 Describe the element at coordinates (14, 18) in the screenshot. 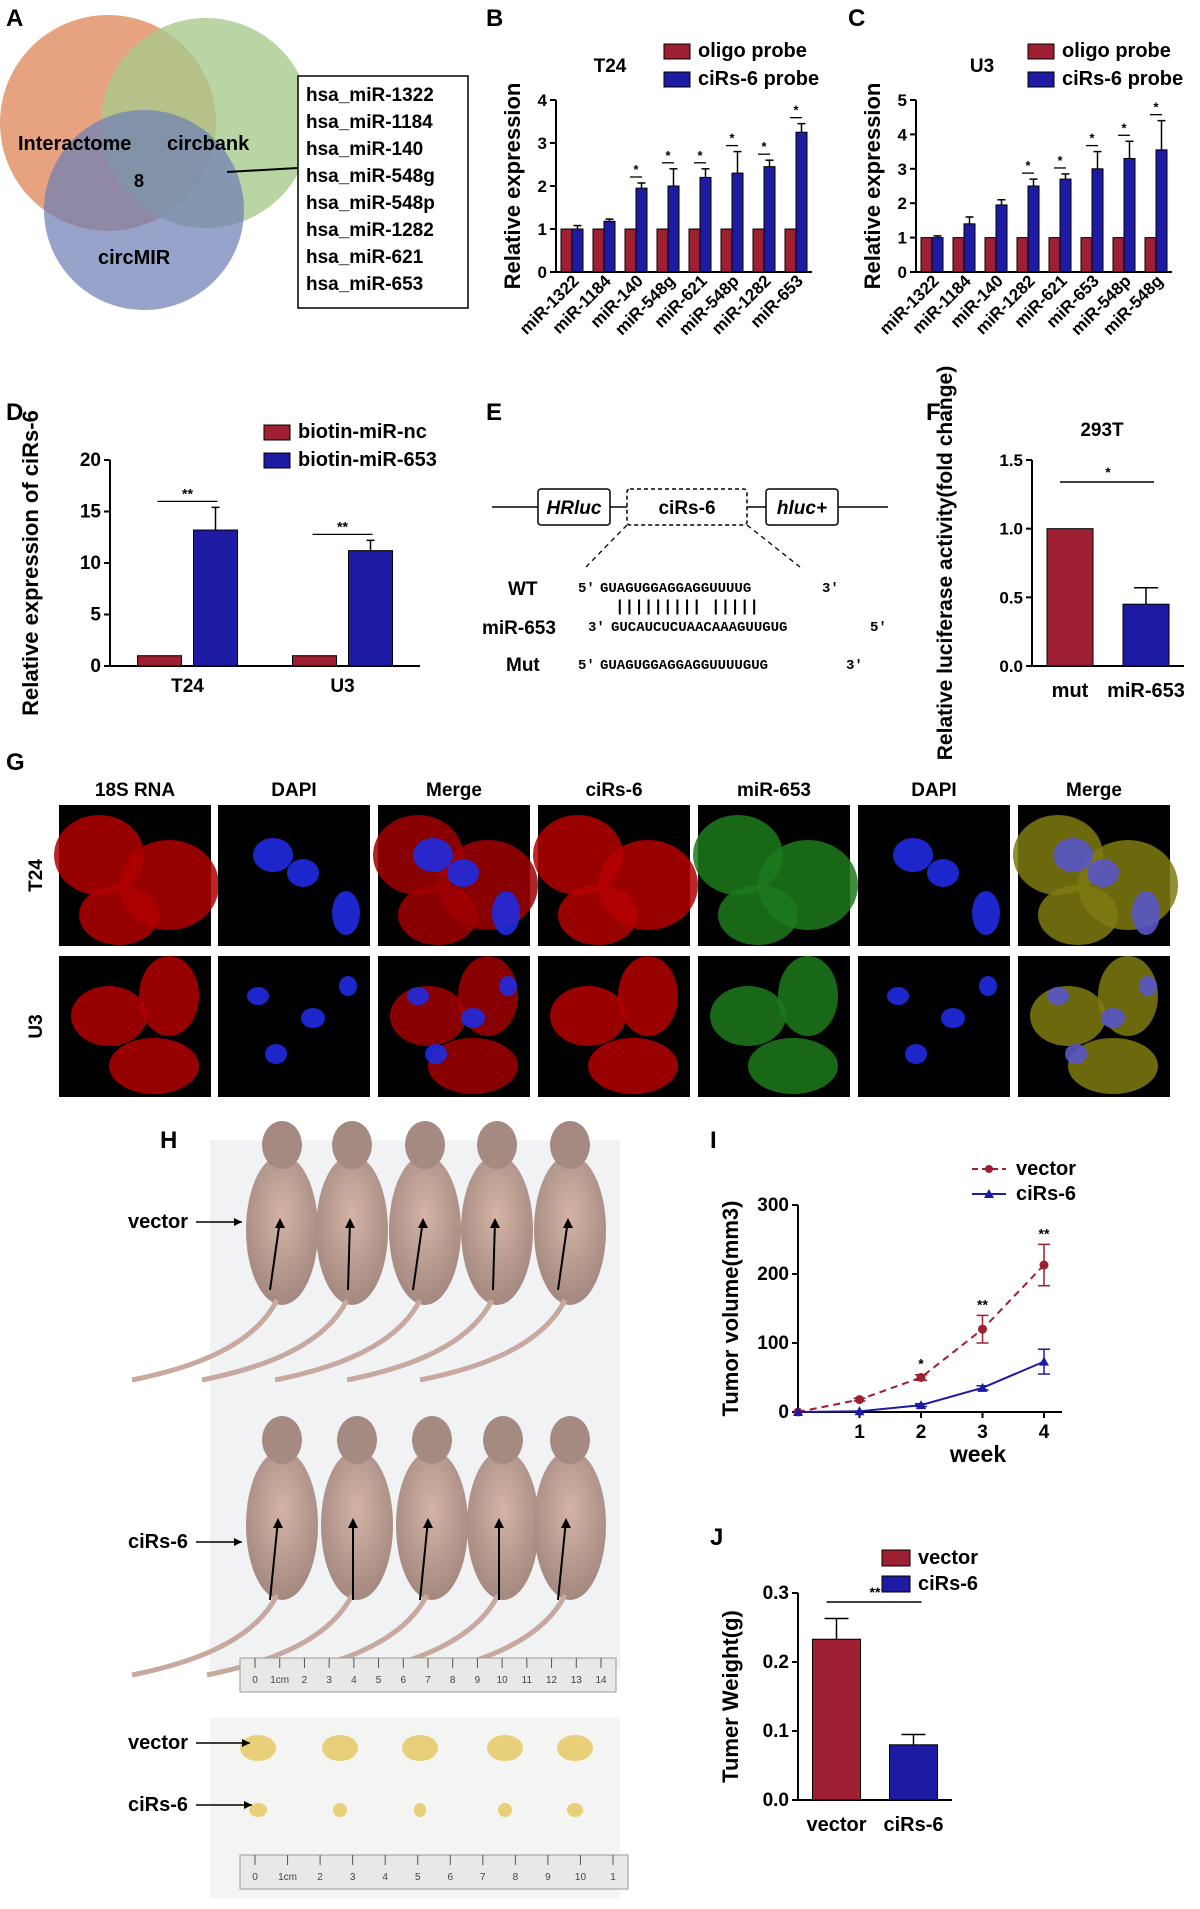

I see `panel-letter-a: A` at that location.